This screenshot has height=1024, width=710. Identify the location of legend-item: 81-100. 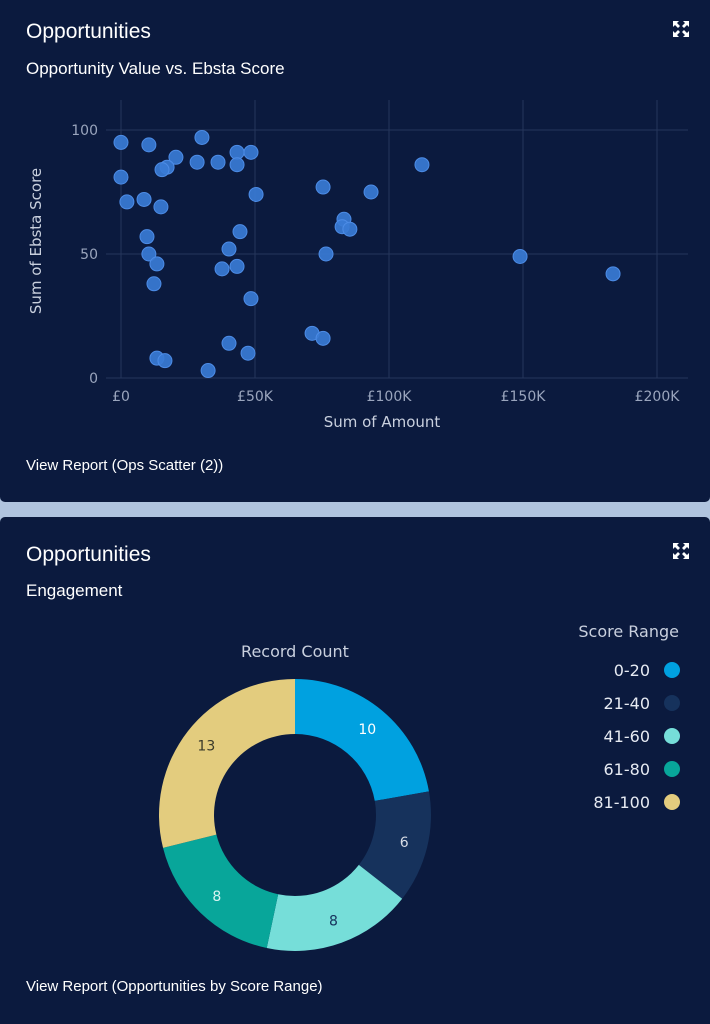
(636, 802).